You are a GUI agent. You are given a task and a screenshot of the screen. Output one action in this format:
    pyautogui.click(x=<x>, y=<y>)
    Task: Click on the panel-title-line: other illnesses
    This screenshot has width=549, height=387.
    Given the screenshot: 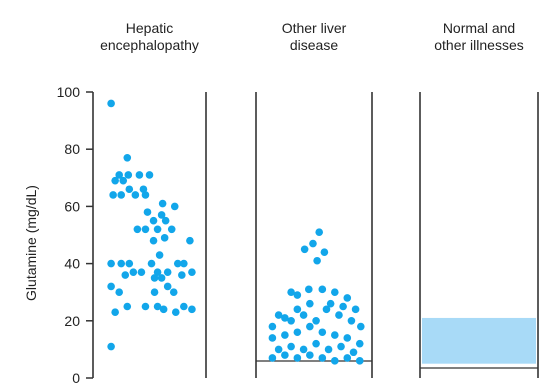 What is the action you would take?
    pyautogui.click(x=479, y=45)
    